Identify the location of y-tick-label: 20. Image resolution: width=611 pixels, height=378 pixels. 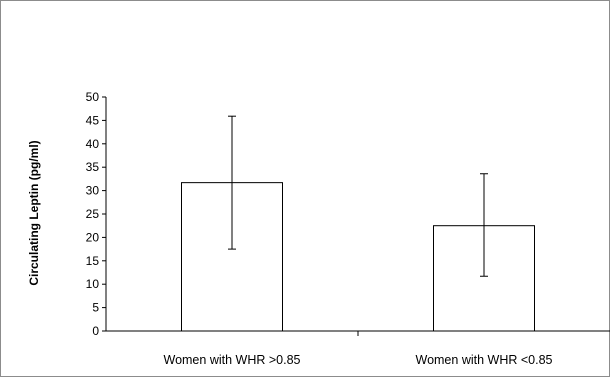
(93, 237).